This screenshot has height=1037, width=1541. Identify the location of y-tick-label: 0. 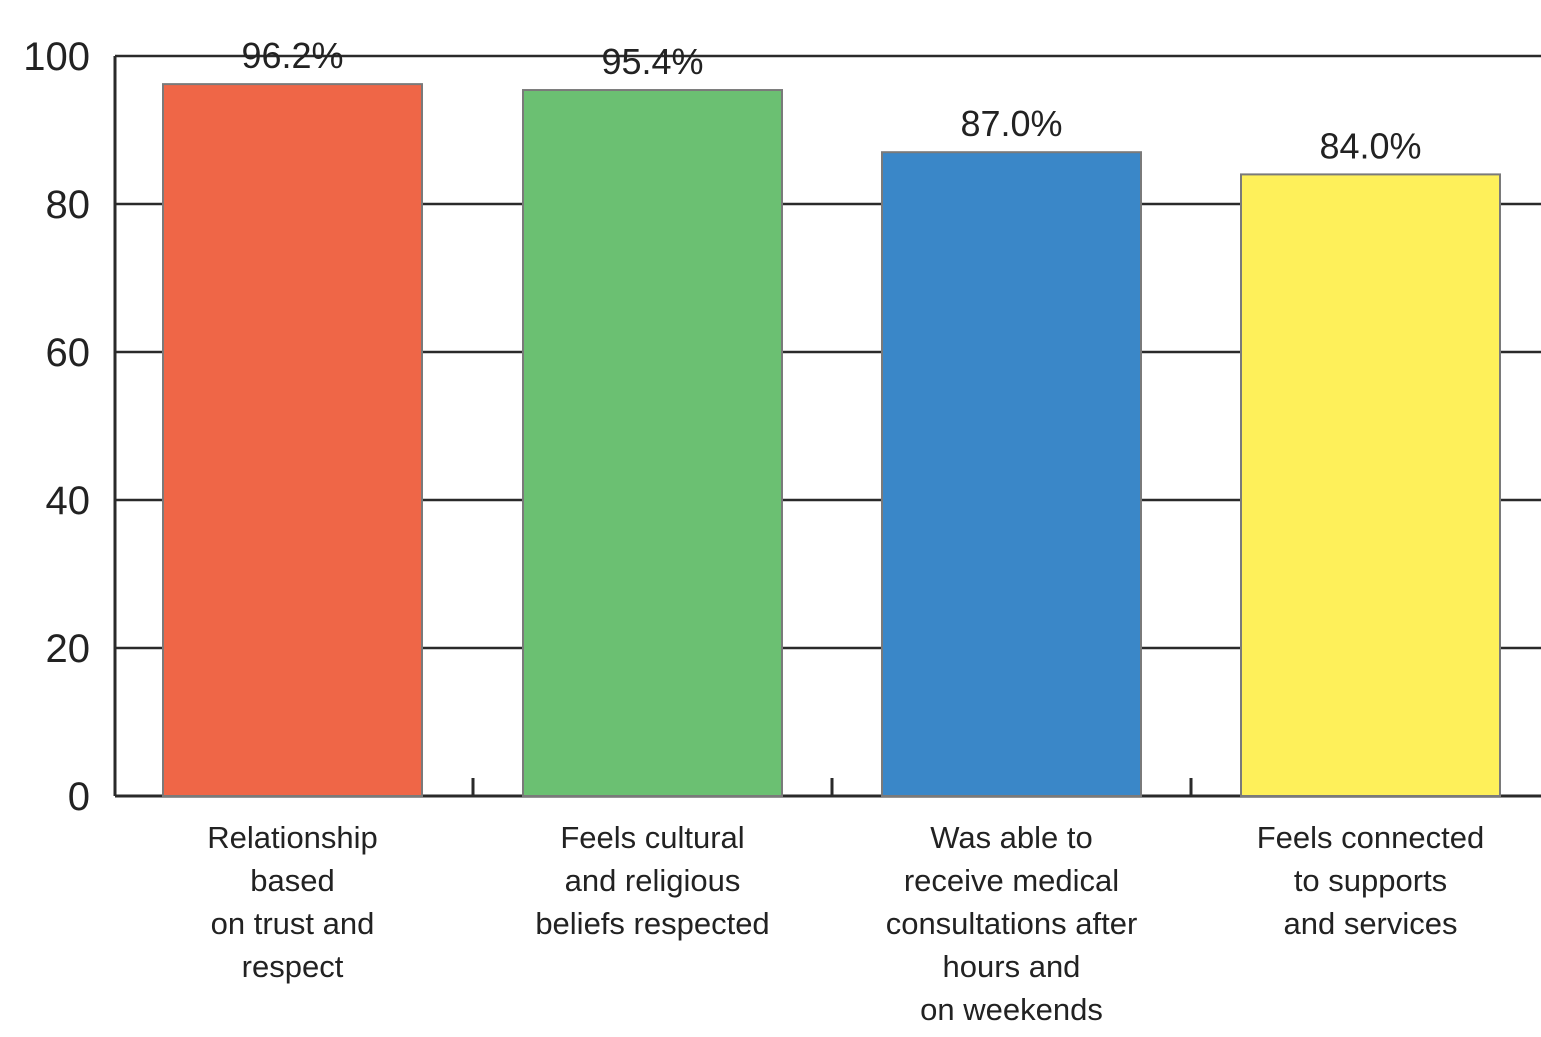
(79, 797).